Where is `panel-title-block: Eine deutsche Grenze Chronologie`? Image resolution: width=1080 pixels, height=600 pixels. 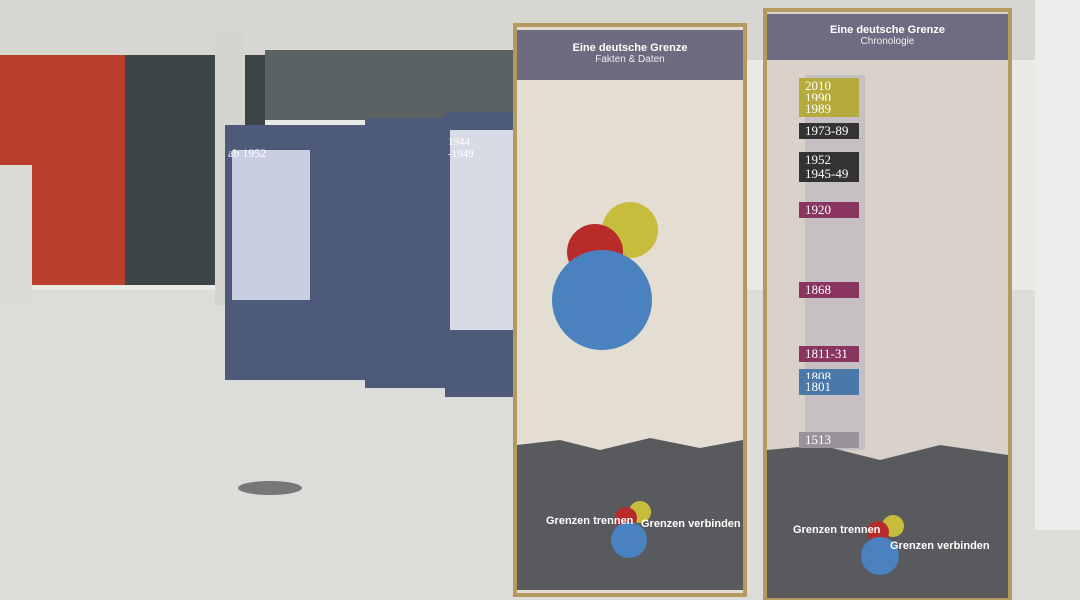
panel-title-block: Eine deutsche Grenze Chronologie is located at coordinates (887, 35).